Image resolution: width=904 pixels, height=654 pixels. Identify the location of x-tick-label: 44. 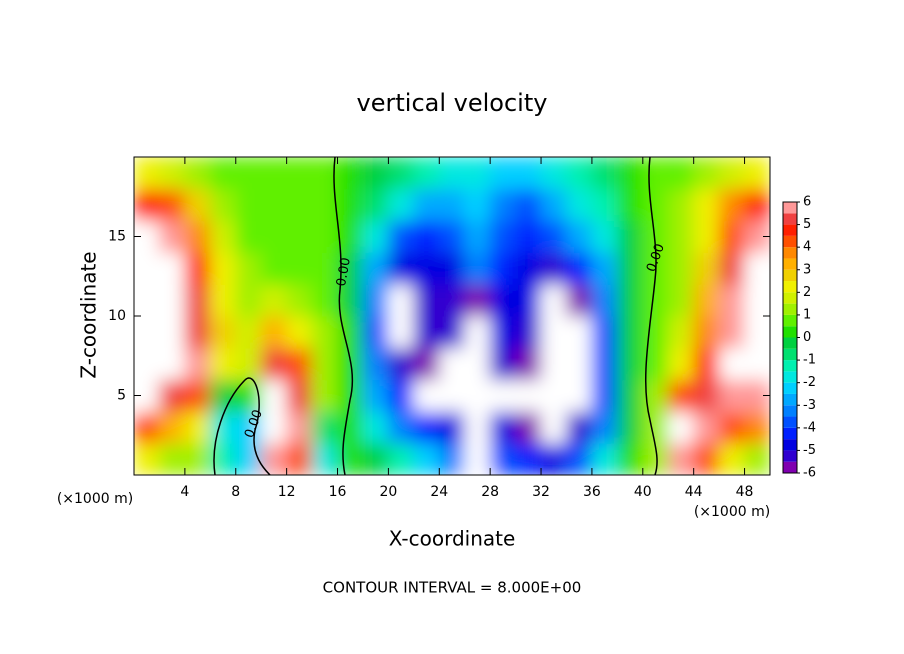
(694, 492).